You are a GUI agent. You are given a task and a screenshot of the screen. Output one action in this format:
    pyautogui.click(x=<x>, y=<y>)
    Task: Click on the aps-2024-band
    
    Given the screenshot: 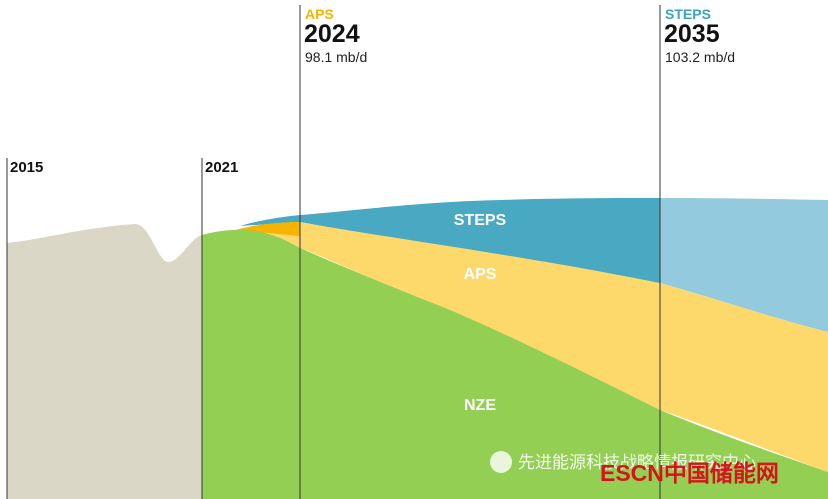 What is the action you would take?
    pyautogui.click(x=266, y=229)
    